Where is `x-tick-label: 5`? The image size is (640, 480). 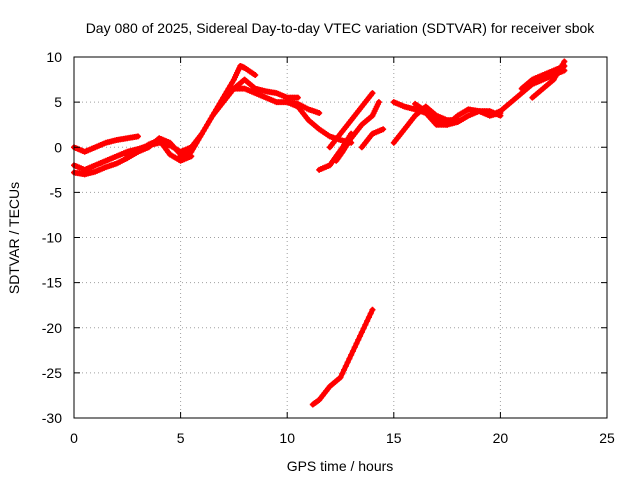
x-tick-label: 5 is located at coordinates (181, 438).